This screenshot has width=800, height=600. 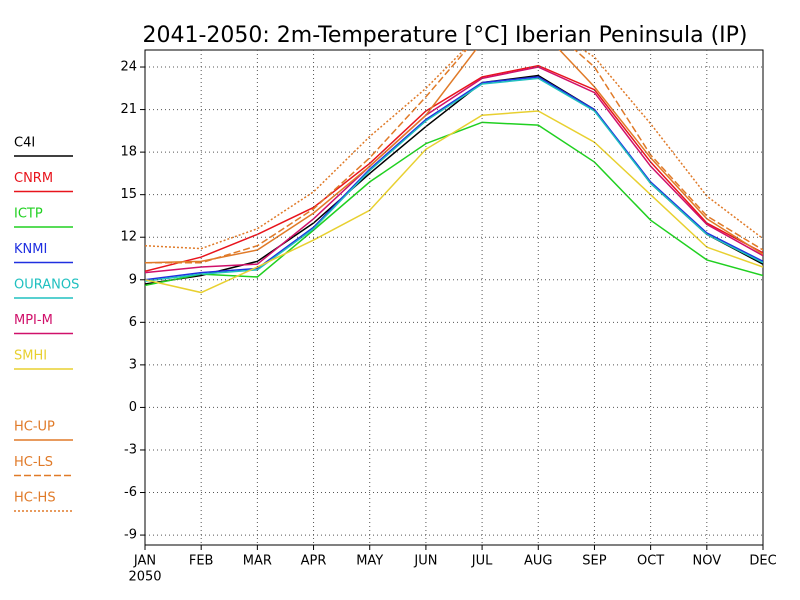 What do you see at coordinates (201, 561) in the screenshot?
I see `x-tick-label: FEB` at bounding box center [201, 561].